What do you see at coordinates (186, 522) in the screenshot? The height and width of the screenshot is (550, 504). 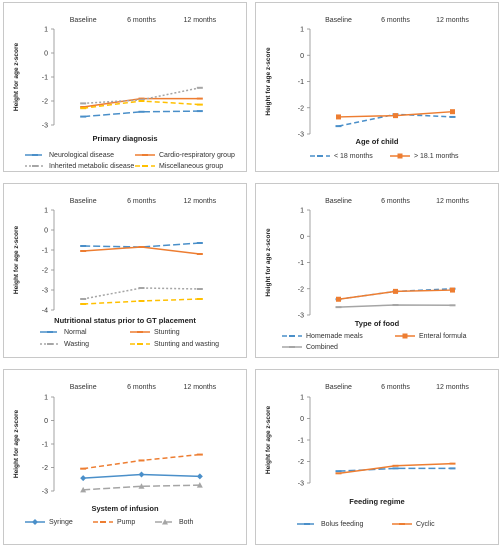 I see `legend-label: Both` at bounding box center [186, 522].